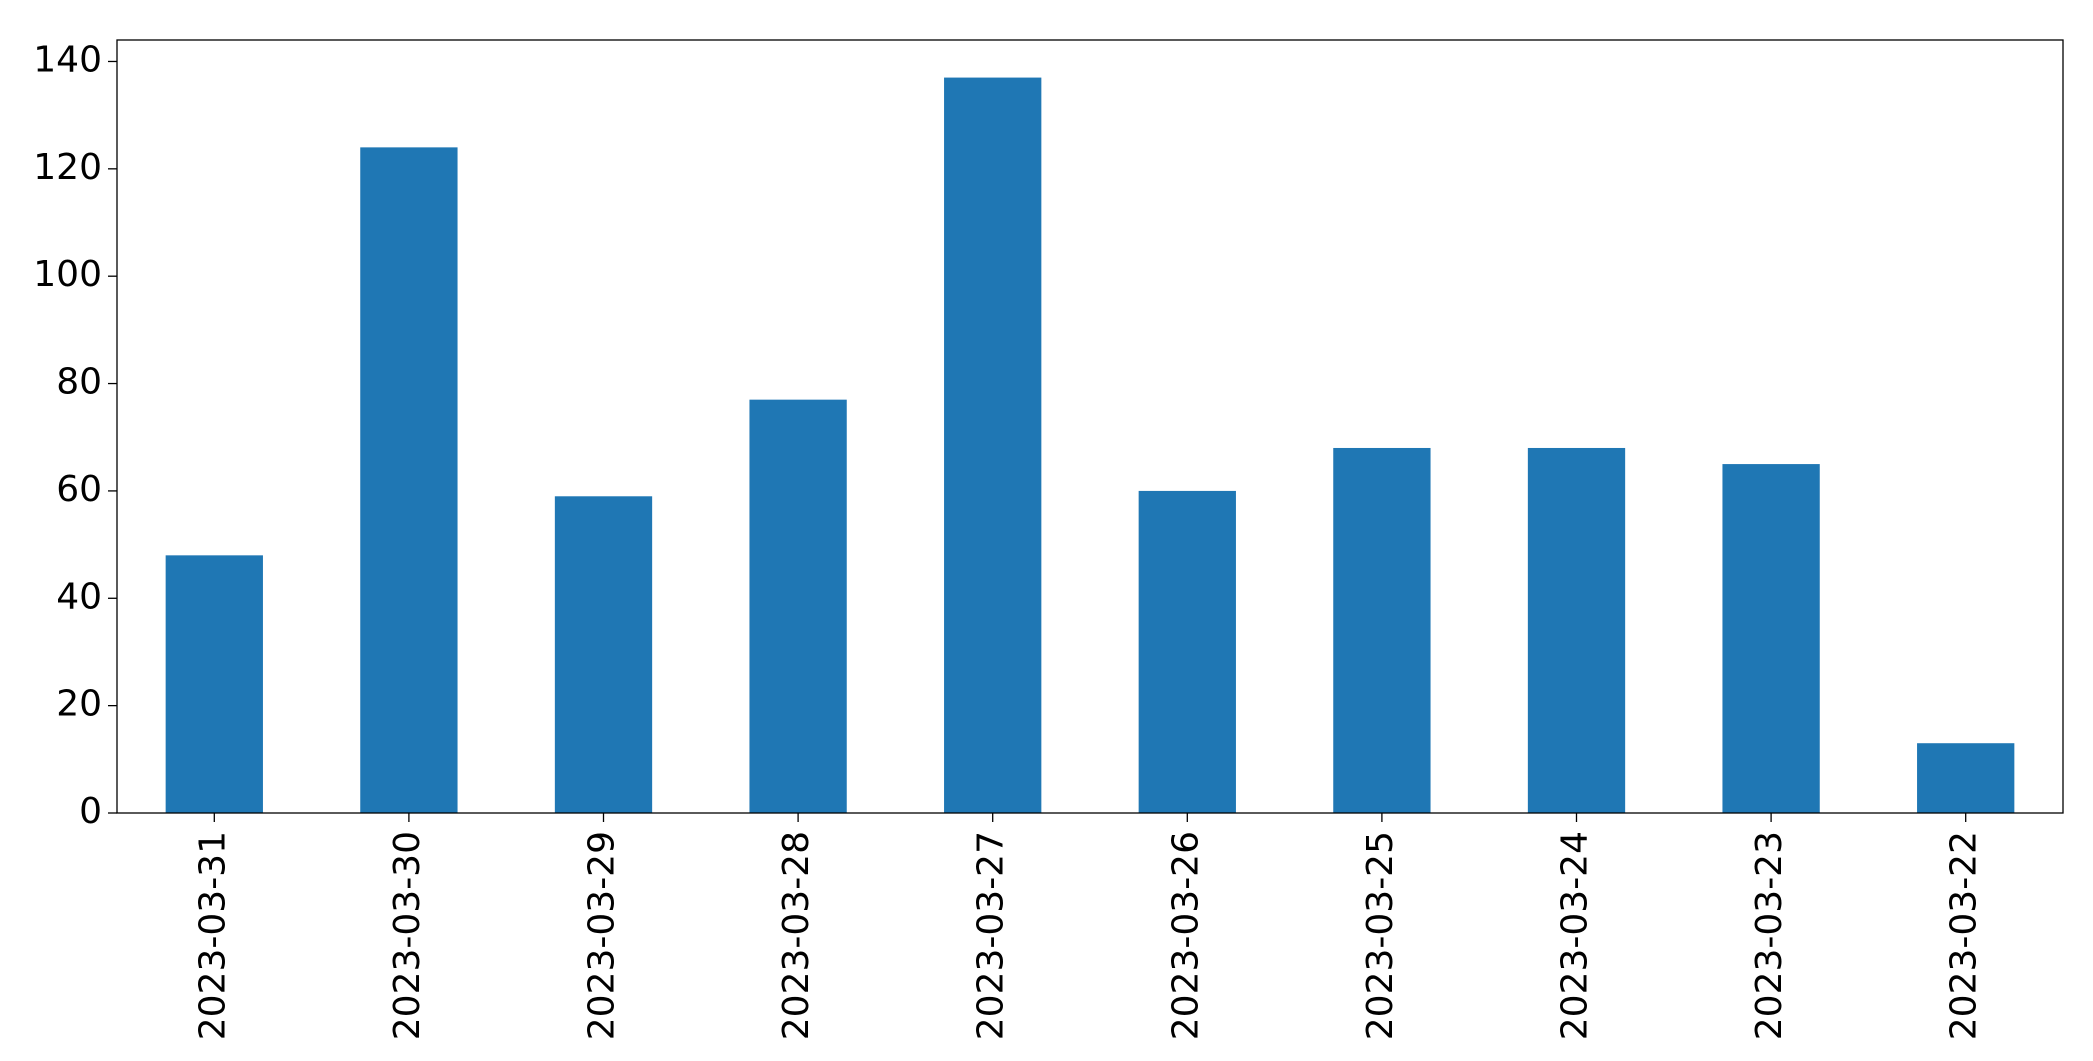  What do you see at coordinates (407, 935) in the screenshot?
I see `x-tick-label: 2023-03-30` at bounding box center [407, 935].